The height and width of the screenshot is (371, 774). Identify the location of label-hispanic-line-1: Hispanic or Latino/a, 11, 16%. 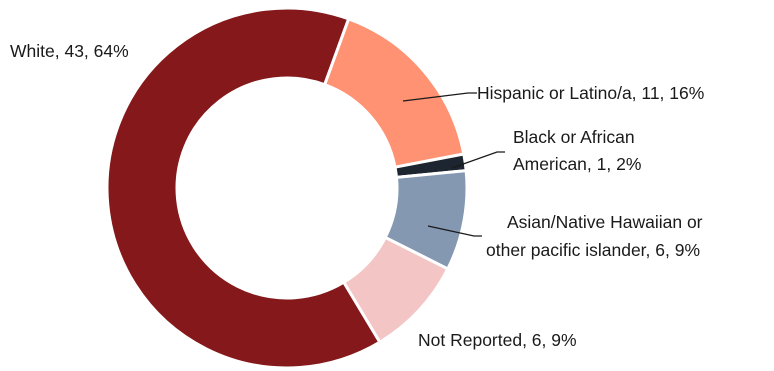
(590, 93).